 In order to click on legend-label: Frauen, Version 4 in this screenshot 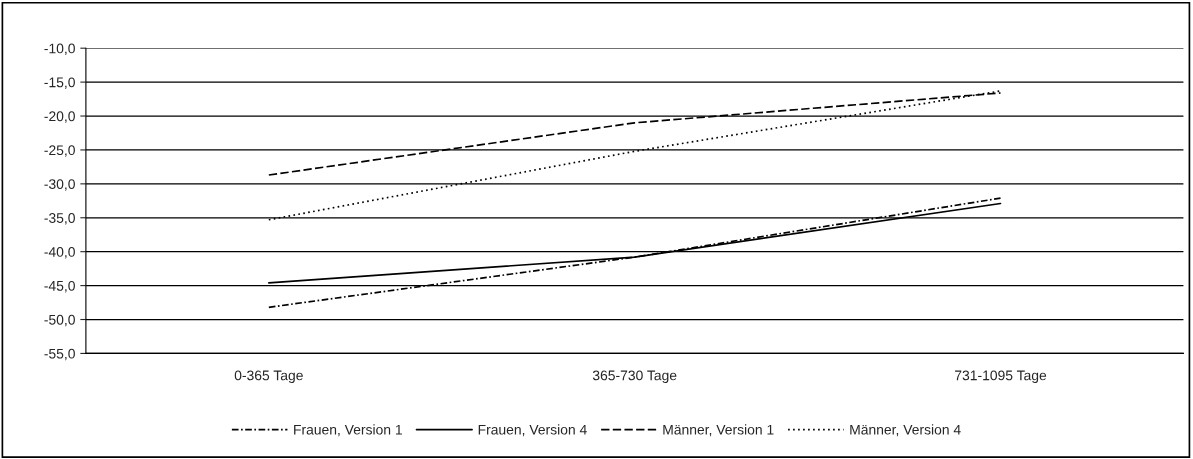, I will do `click(532, 430)`.